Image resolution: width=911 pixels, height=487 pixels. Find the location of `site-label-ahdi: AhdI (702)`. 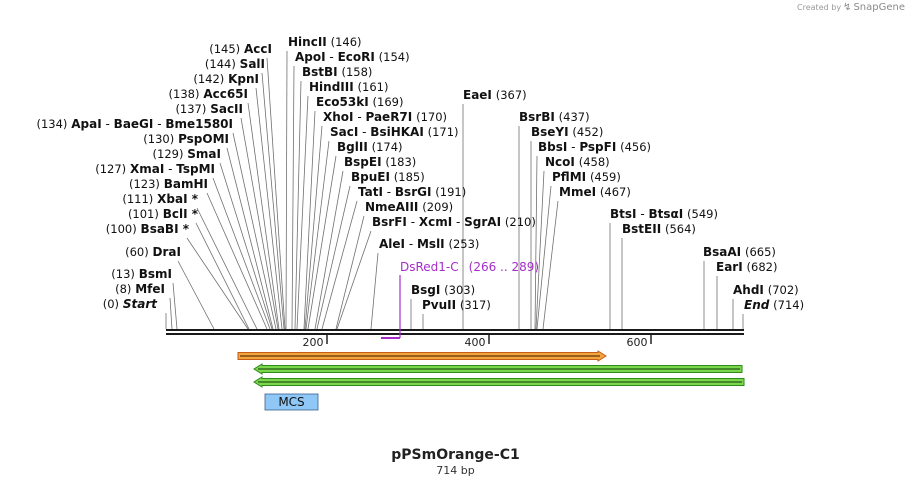

site-label-ahdi: AhdI (702) is located at coordinates (766, 290).